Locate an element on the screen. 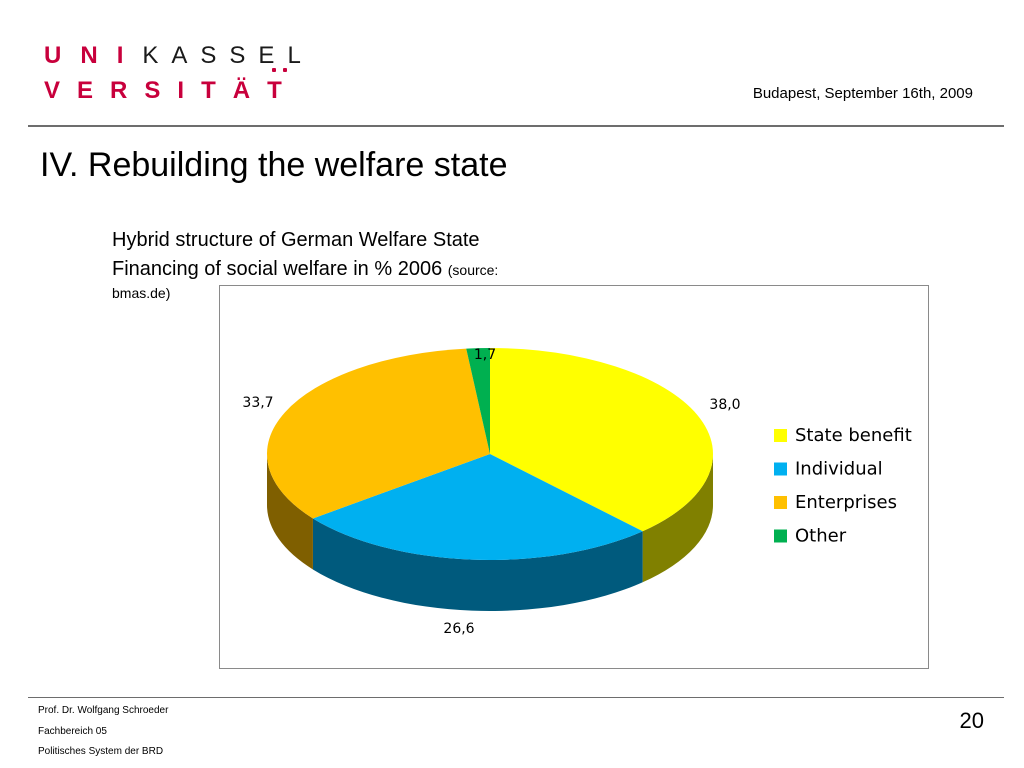 Image resolution: width=1024 pixels, height=768 pixels. footer-author: Prof. Dr. Wolfgang Schroeder is located at coordinates (103, 710).